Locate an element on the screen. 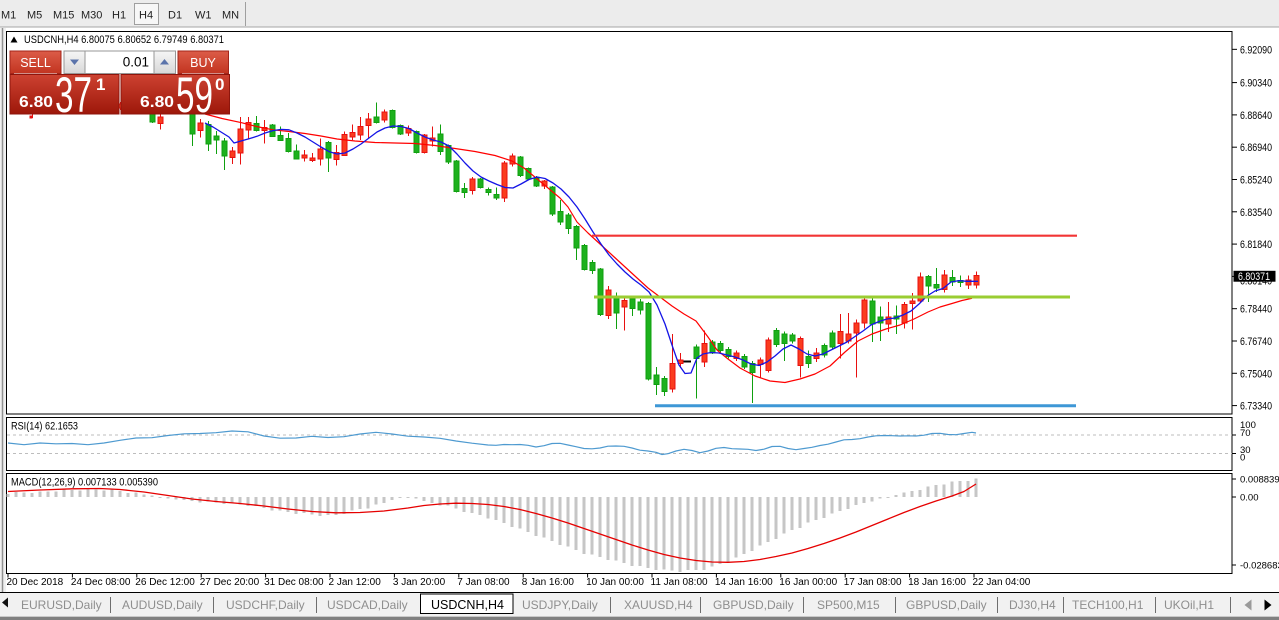 This screenshot has width=1279, height=620. svg-text: 20 Dec 2018 is located at coordinates (35, 582).